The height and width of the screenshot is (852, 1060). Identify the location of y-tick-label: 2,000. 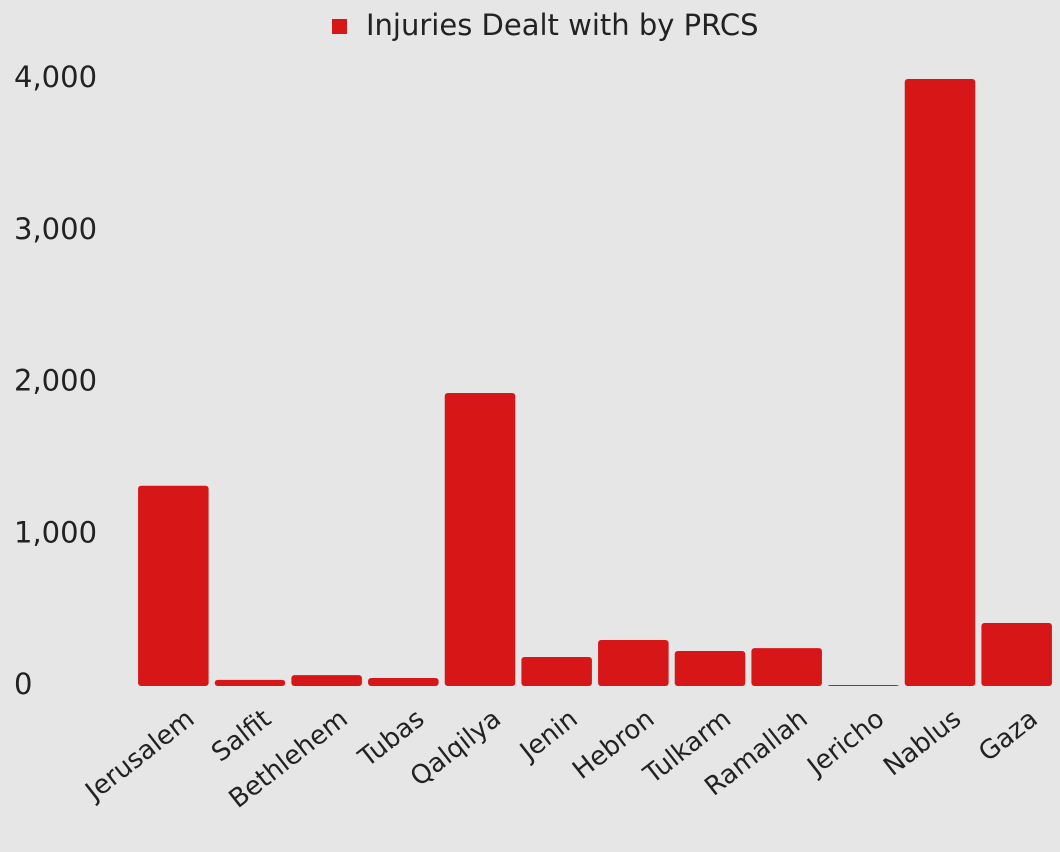
(55, 381).